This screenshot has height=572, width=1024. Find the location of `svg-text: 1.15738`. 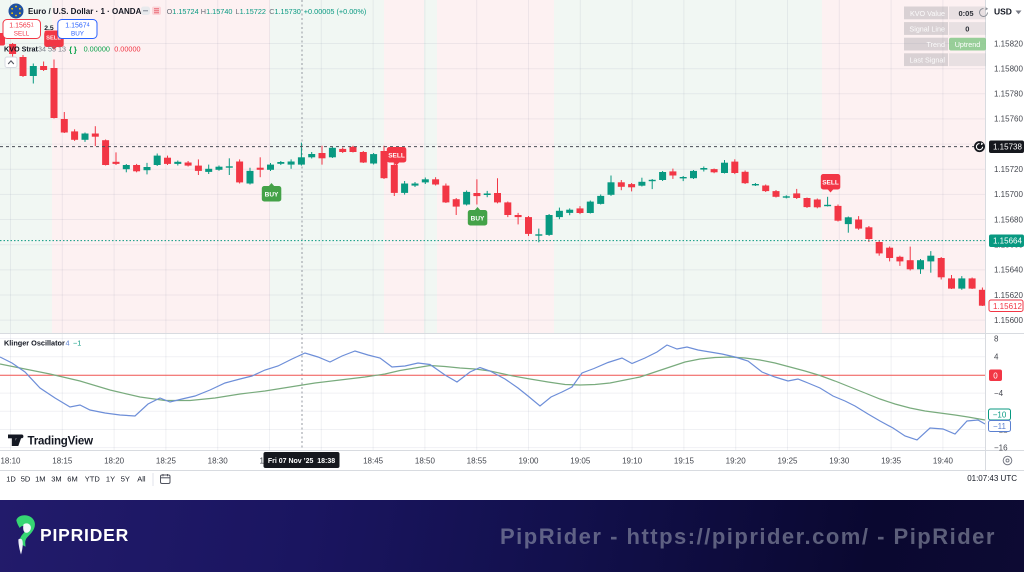

svg-text: 1.15738 is located at coordinates (1007, 147).